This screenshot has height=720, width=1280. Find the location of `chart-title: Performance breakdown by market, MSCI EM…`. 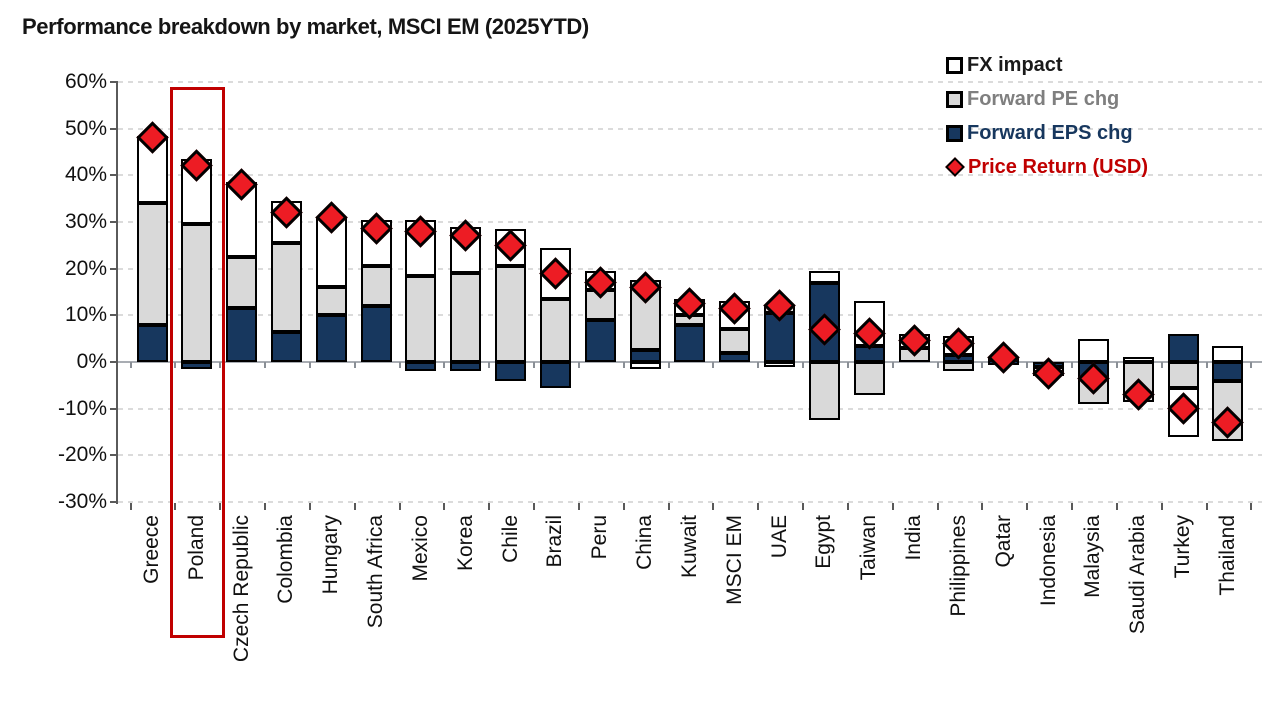

chart-title: Performance breakdown by market, MSCI EM… is located at coordinates (305, 26).